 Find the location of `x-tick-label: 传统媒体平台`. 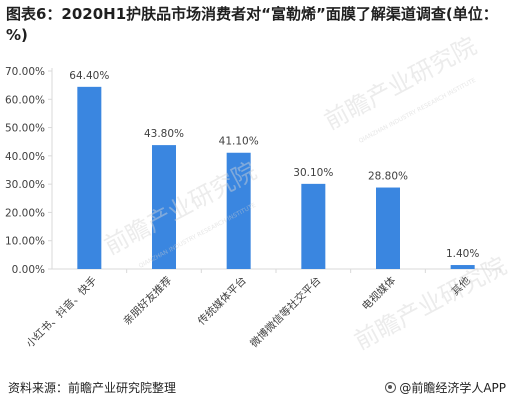

x-tick-label: 传统媒体平台 is located at coordinates (222, 301).